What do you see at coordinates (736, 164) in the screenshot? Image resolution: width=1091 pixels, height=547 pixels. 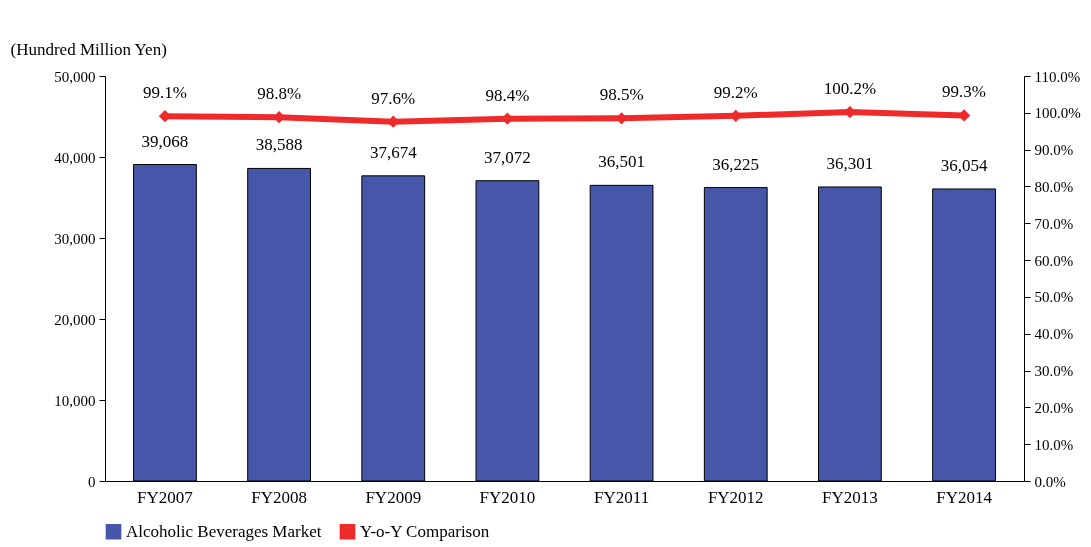 I see `data-label: 36,225` at bounding box center [736, 164].